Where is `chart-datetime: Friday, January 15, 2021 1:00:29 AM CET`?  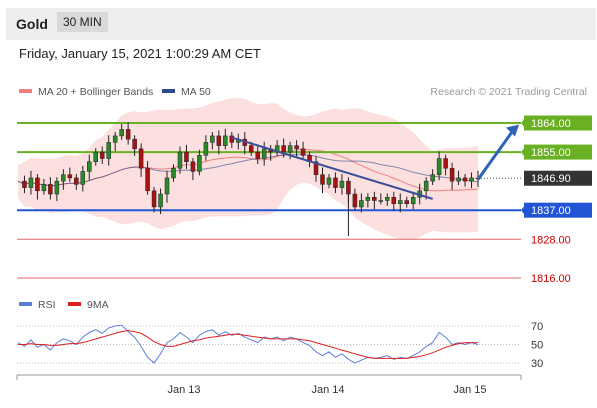 chart-datetime: Friday, January 15, 2021 1:00:29 AM CET is located at coordinates (140, 53).